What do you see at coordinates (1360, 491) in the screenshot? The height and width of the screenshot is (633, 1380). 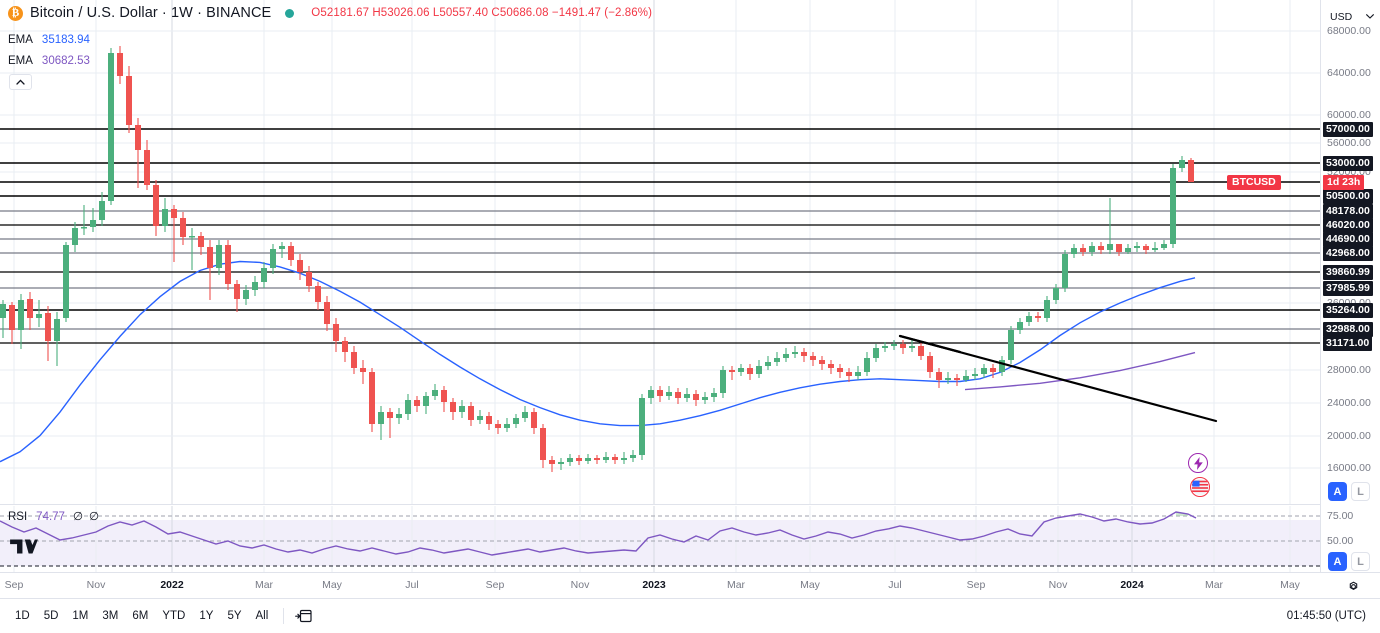 I see `lock-scale-button: L` at bounding box center [1360, 491].